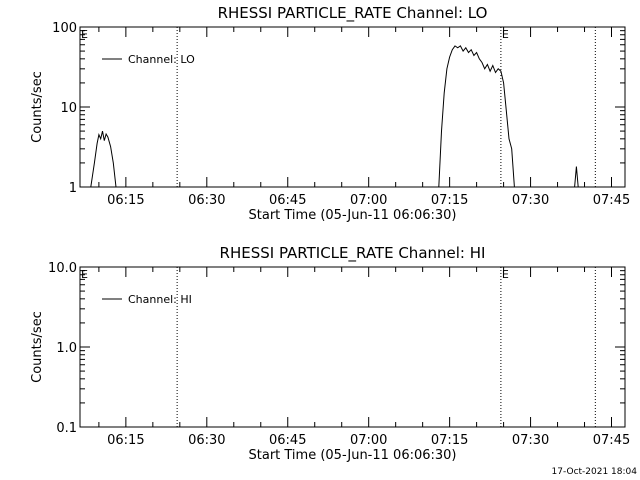 The width and height of the screenshot is (640, 480). Describe the element at coordinates (66, 428) in the screenshot. I see `y-tick-label: 0.1` at that location.